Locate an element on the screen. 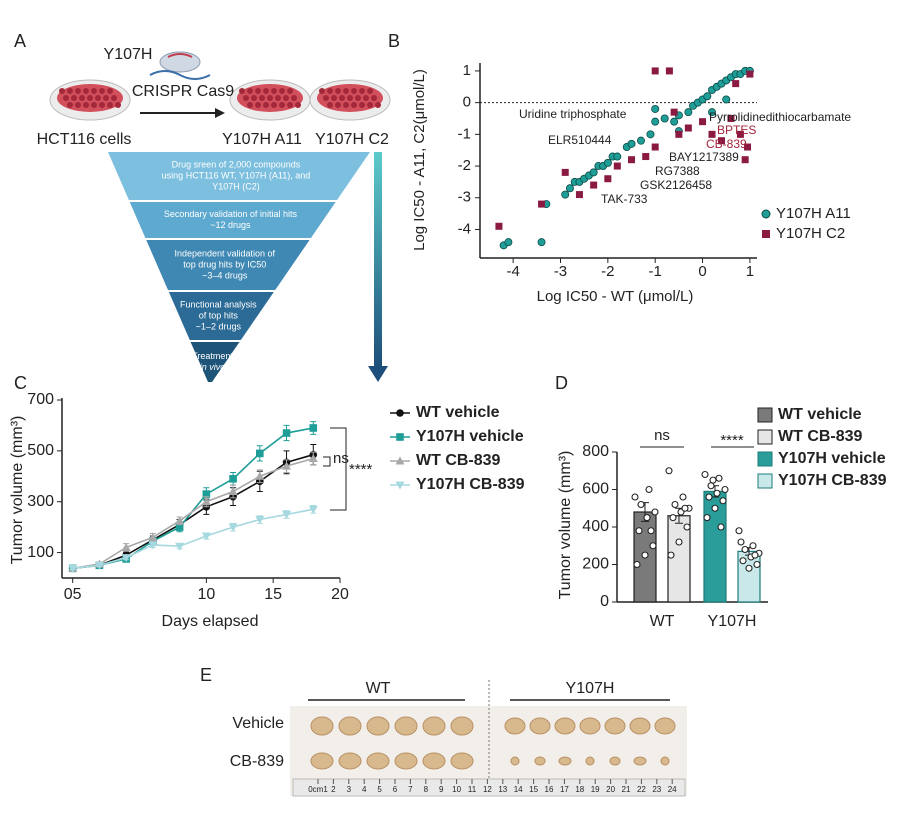 This screenshot has width=900, height=823. x-axis-title: Days elapsed is located at coordinates (210, 621).